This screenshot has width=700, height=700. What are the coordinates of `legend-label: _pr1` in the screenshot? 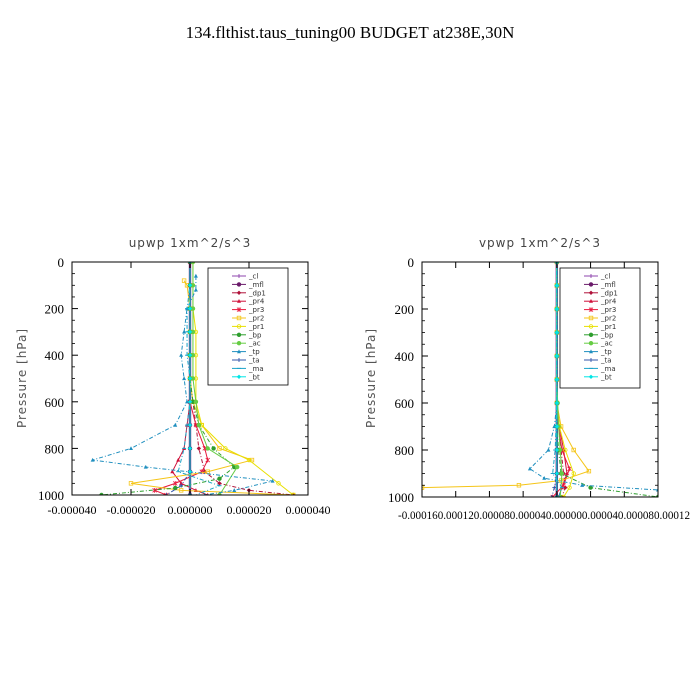 It's located at (608, 327).